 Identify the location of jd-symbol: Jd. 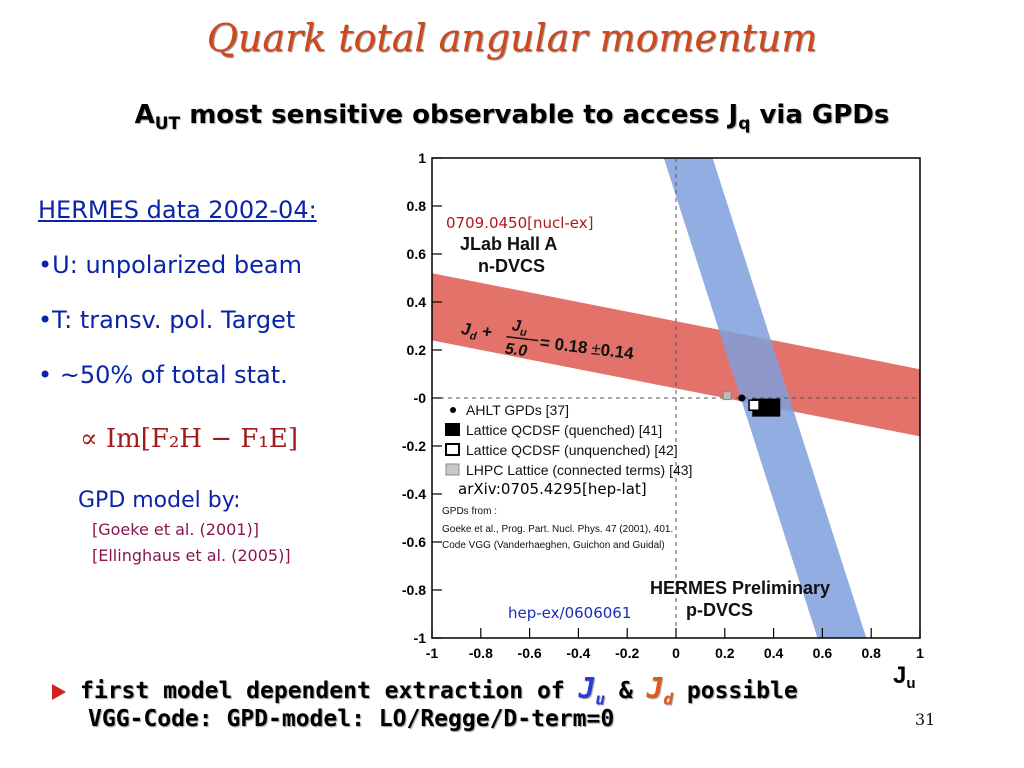
(660, 690).